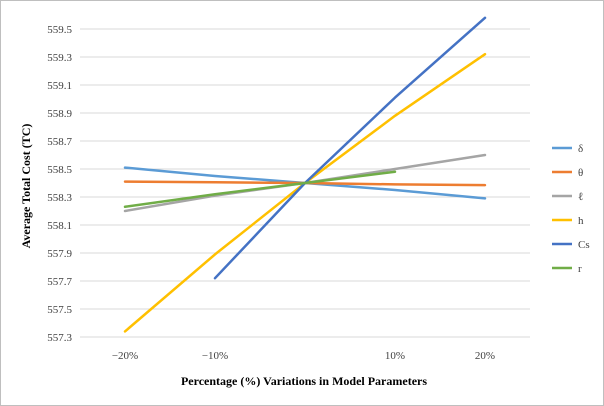 Image resolution: width=604 pixels, height=406 pixels. What do you see at coordinates (59, 142) in the screenshot?
I see `y-tick-label: 558.7` at bounding box center [59, 142].